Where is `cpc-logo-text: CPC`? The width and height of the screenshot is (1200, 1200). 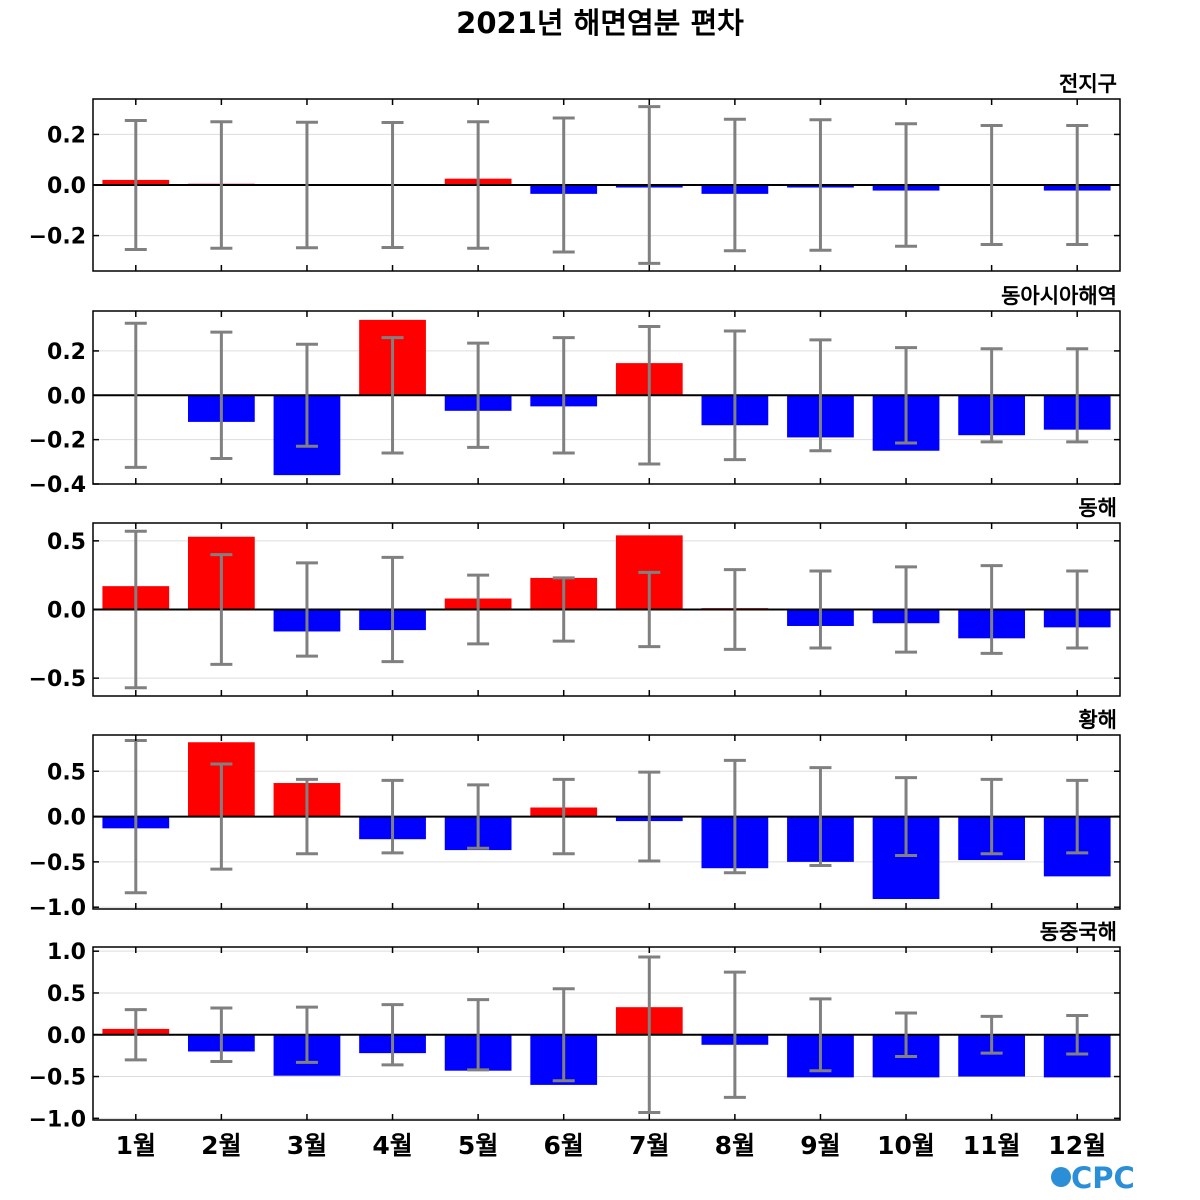
cpc-logo-text: CPC is located at coordinates (1103, 1178).